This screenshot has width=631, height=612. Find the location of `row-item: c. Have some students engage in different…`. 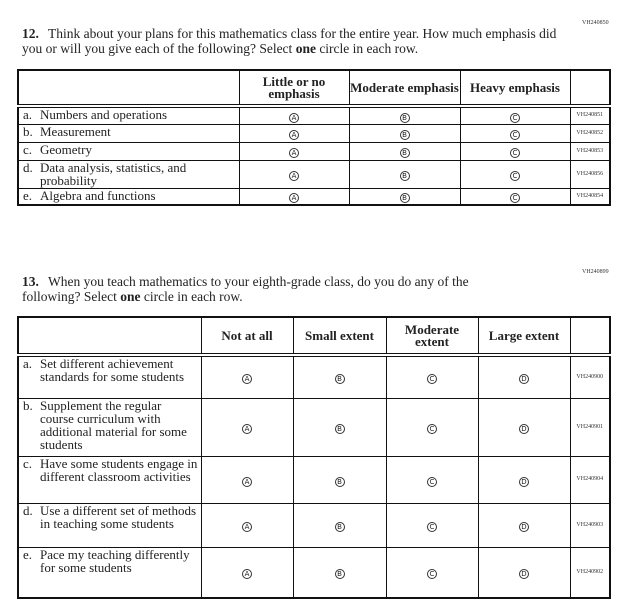

row-item: c. Have some students engage in different… is located at coordinates (109, 479).